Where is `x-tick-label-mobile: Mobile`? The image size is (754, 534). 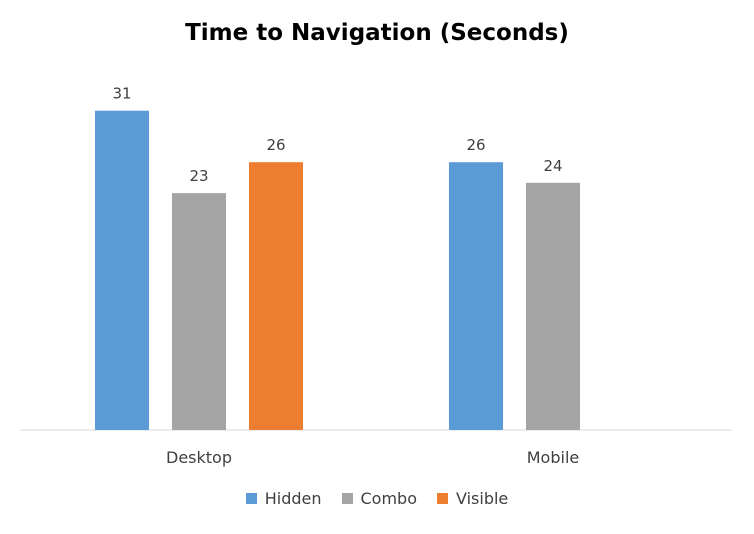
x-tick-label-mobile: Mobile is located at coordinates (553, 457).